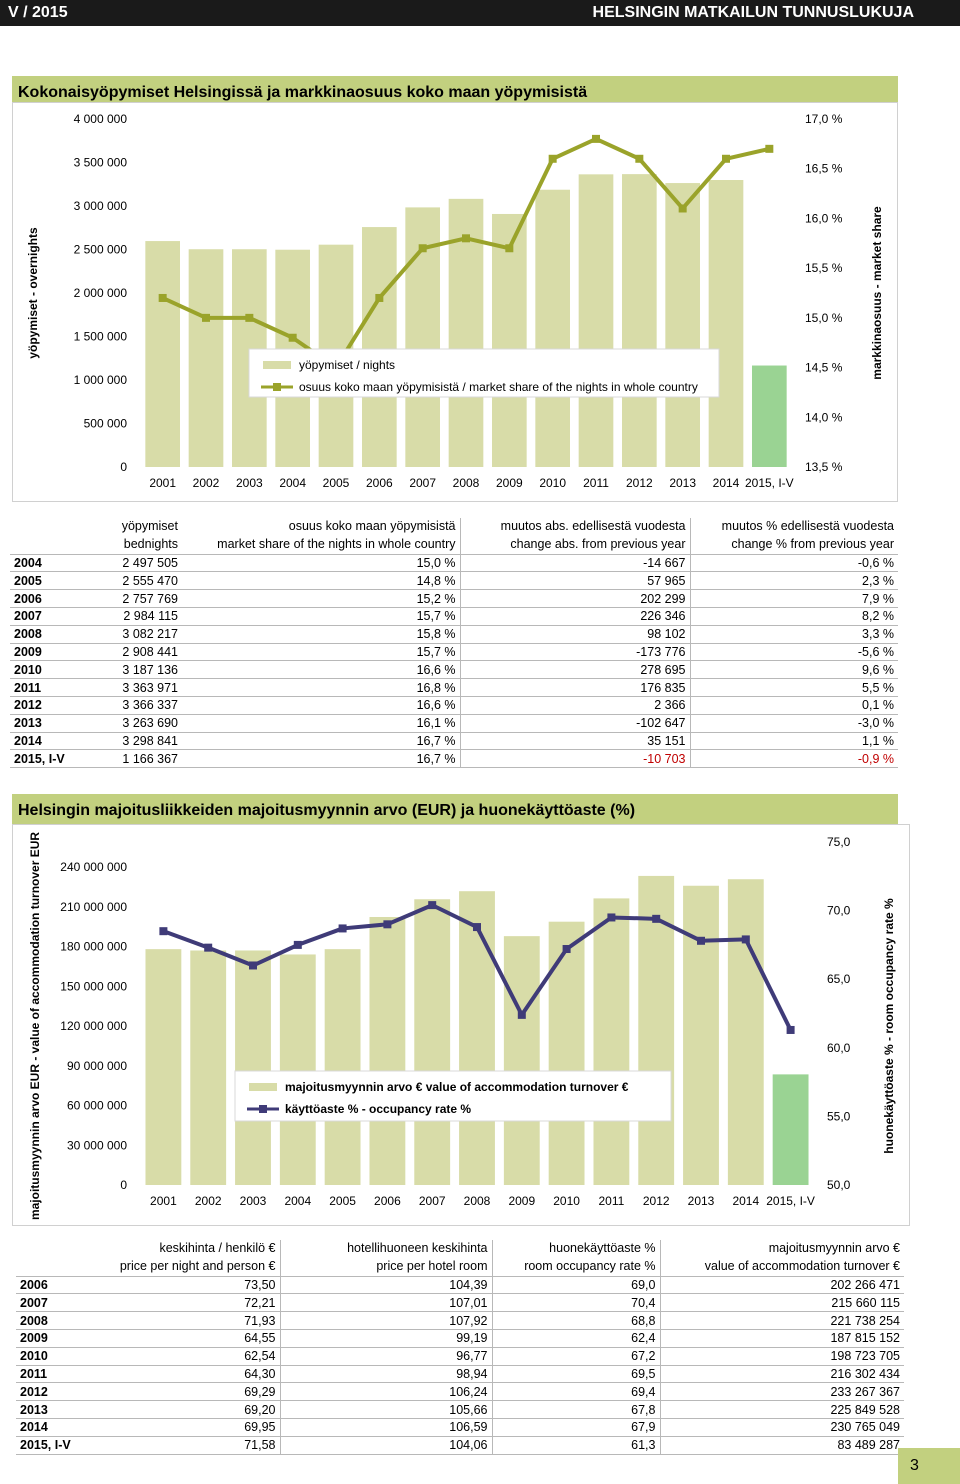  Describe the element at coordinates (321, 687) in the screenshot. I see `nights-table-cell: 16,8 %` at that location.